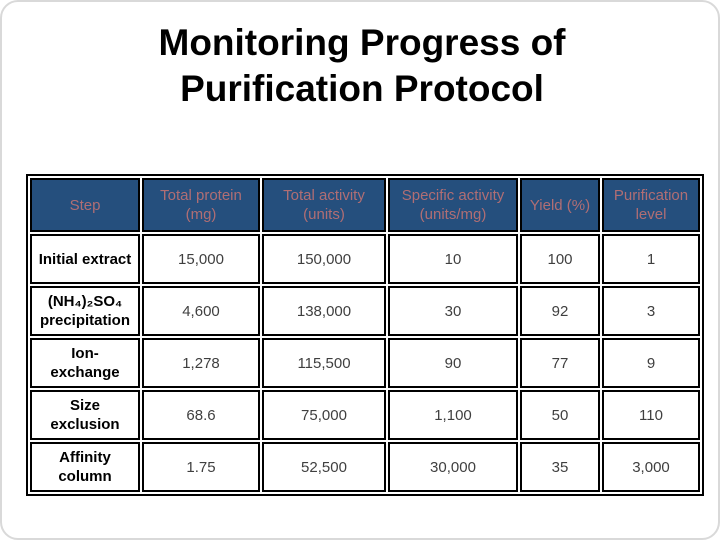 The image size is (720, 540). Describe the element at coordinates (85, 467) in the screenshot. I see `row-step-label: Affinity column` at that location.